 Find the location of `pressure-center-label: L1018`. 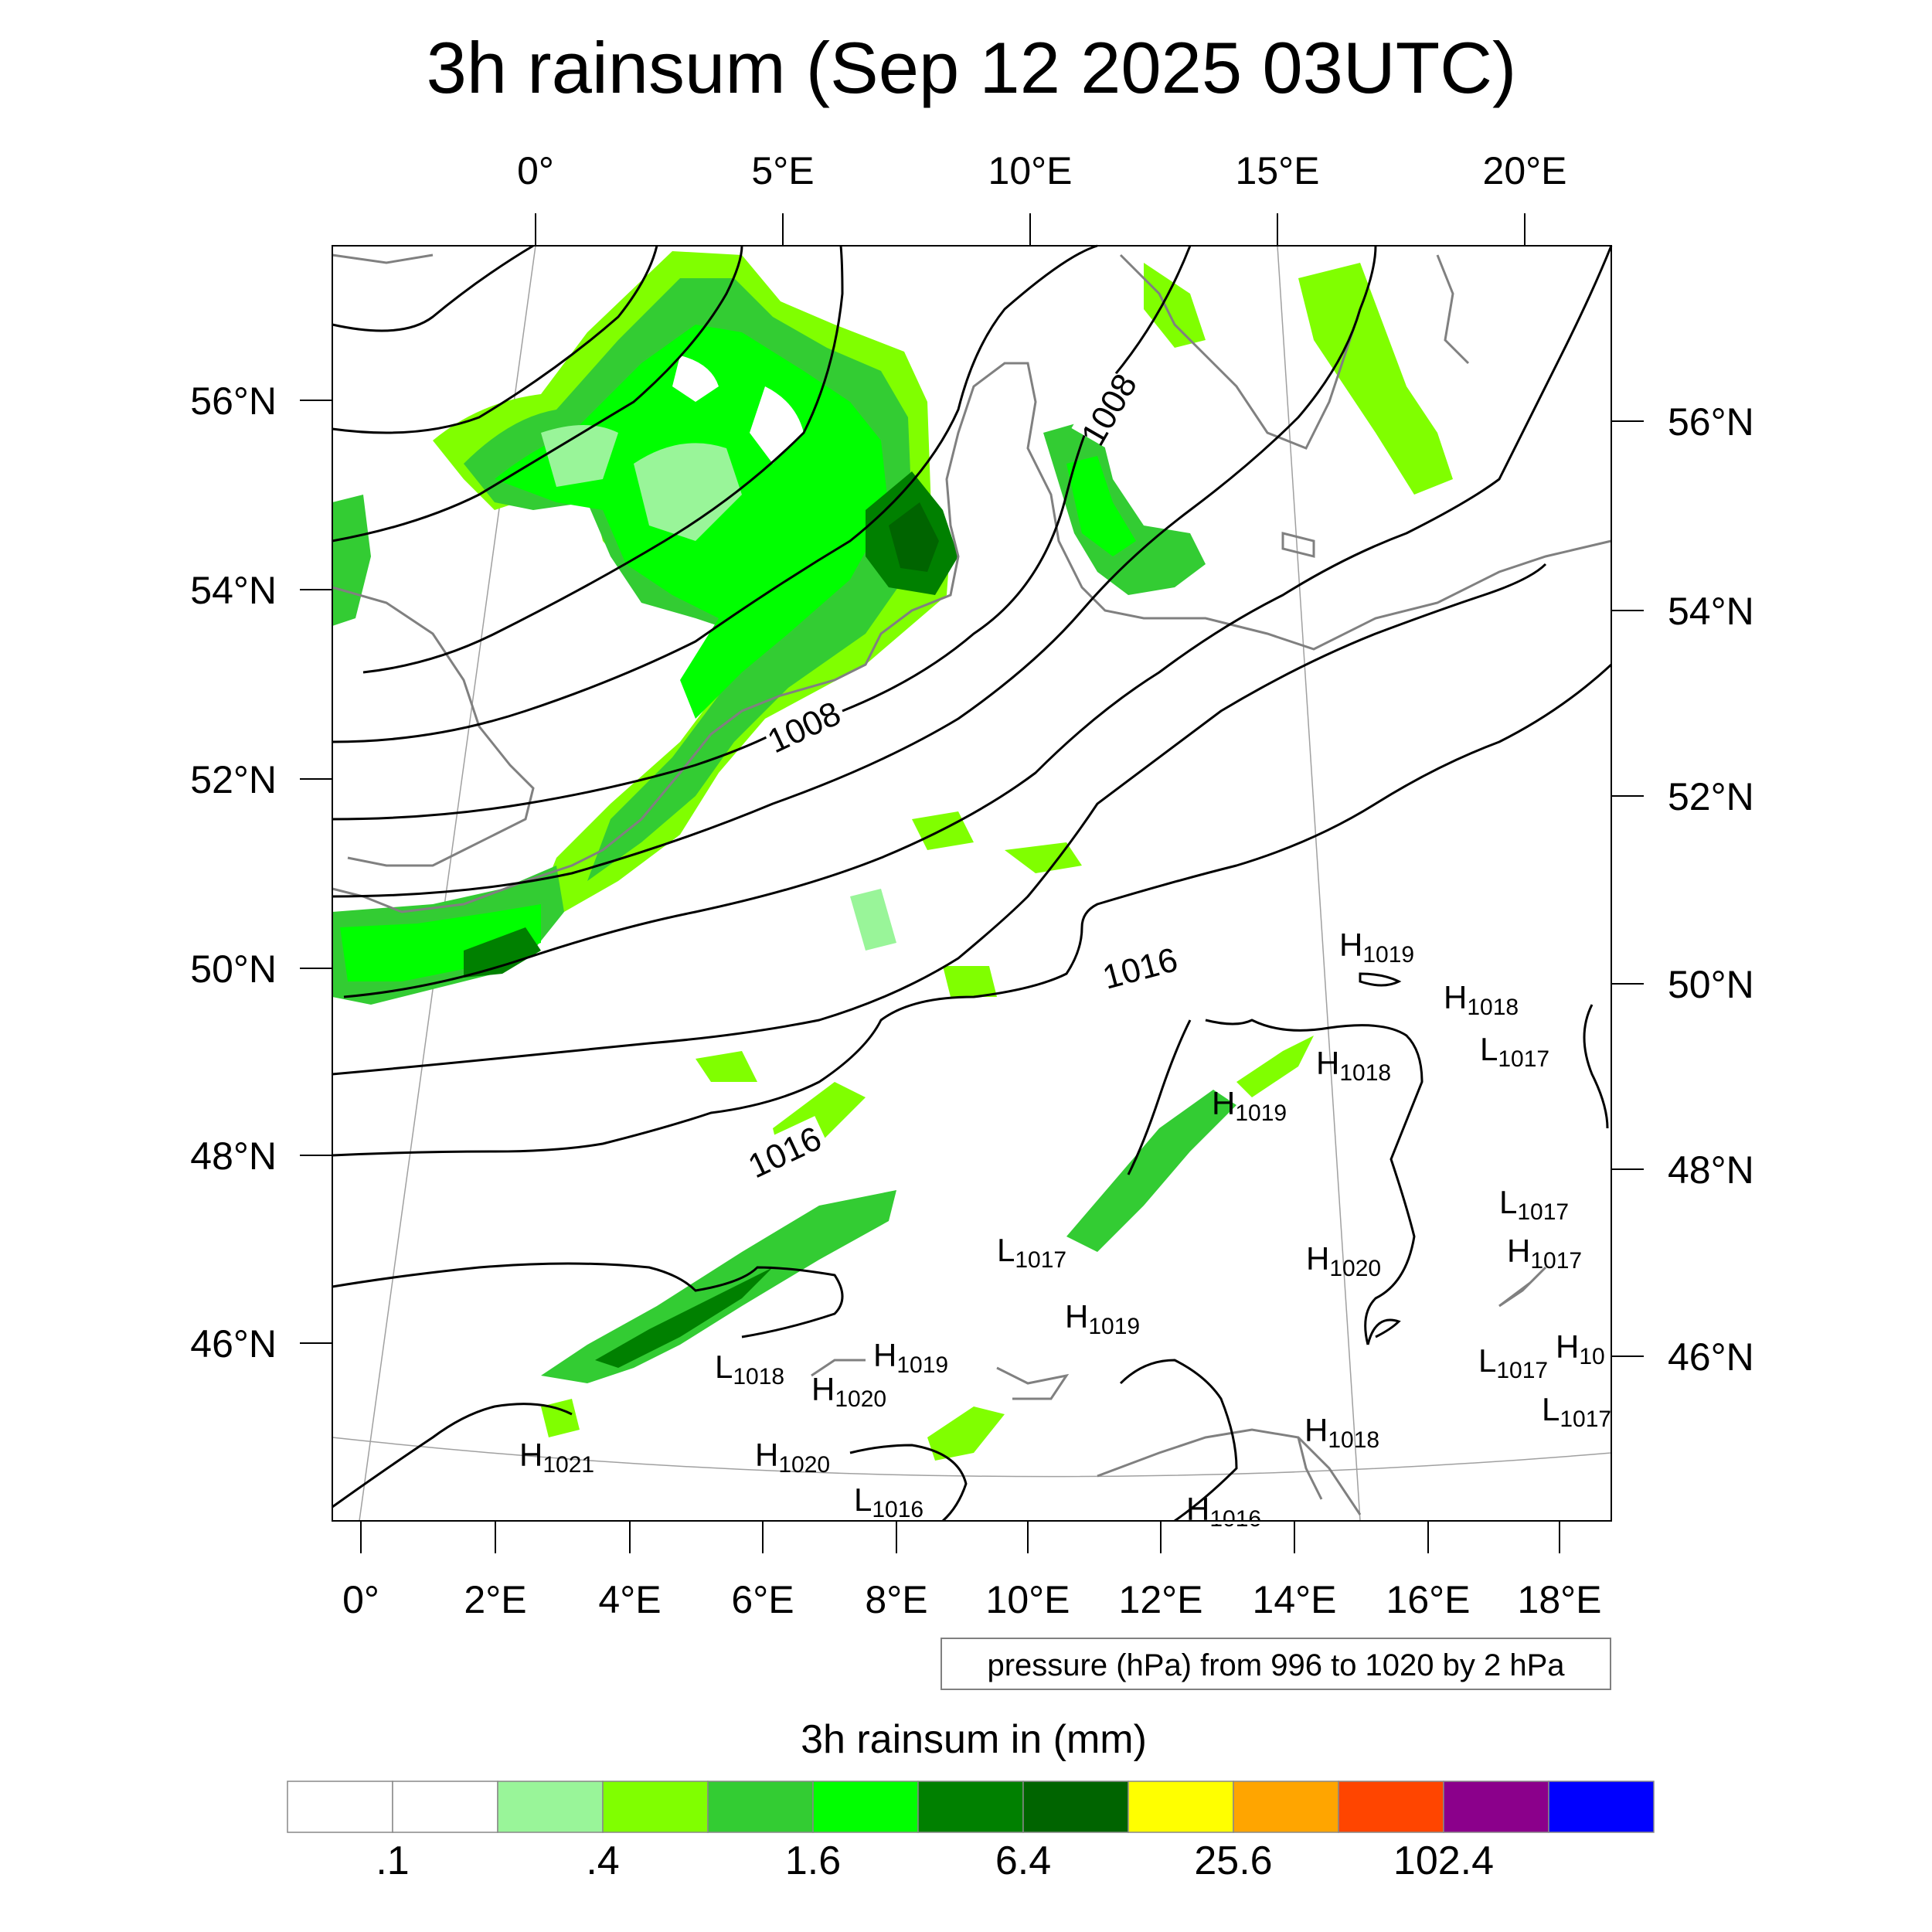

pressure-center-label: L1018 is located at coordinates (749, 1369).